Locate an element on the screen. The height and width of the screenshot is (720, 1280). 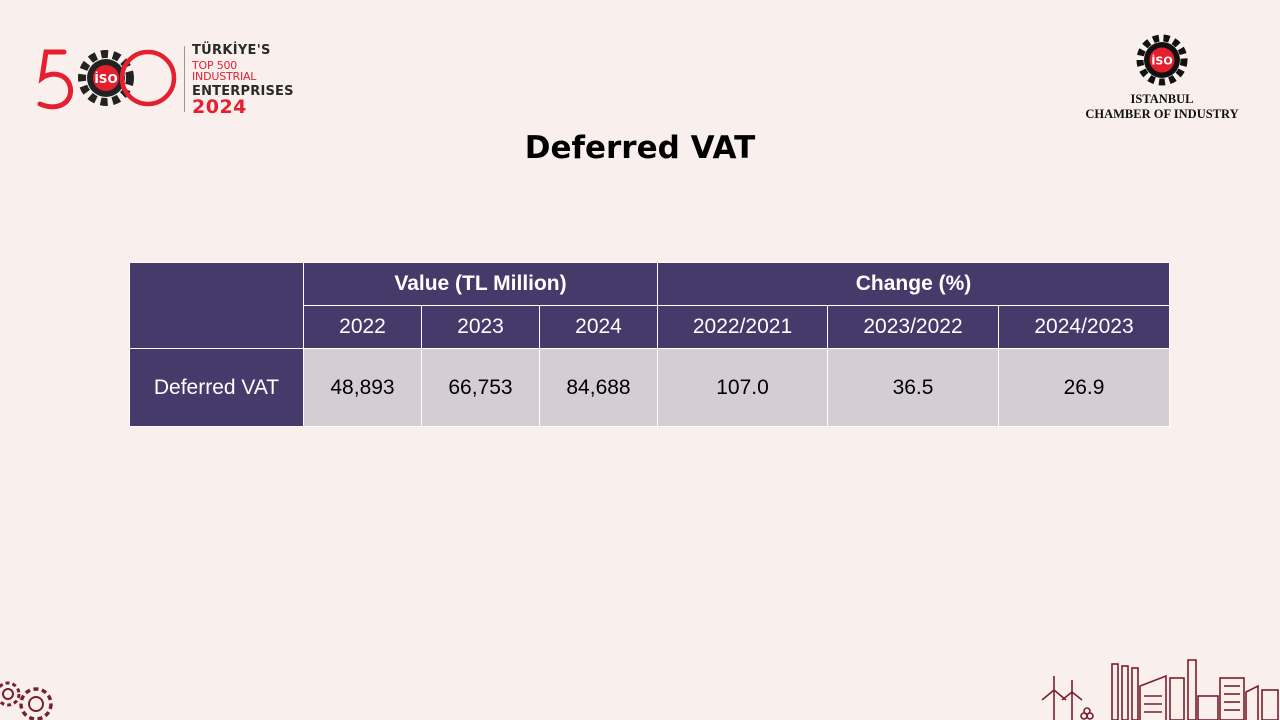
column-header: 2024 is located at coordinates (598, 327).